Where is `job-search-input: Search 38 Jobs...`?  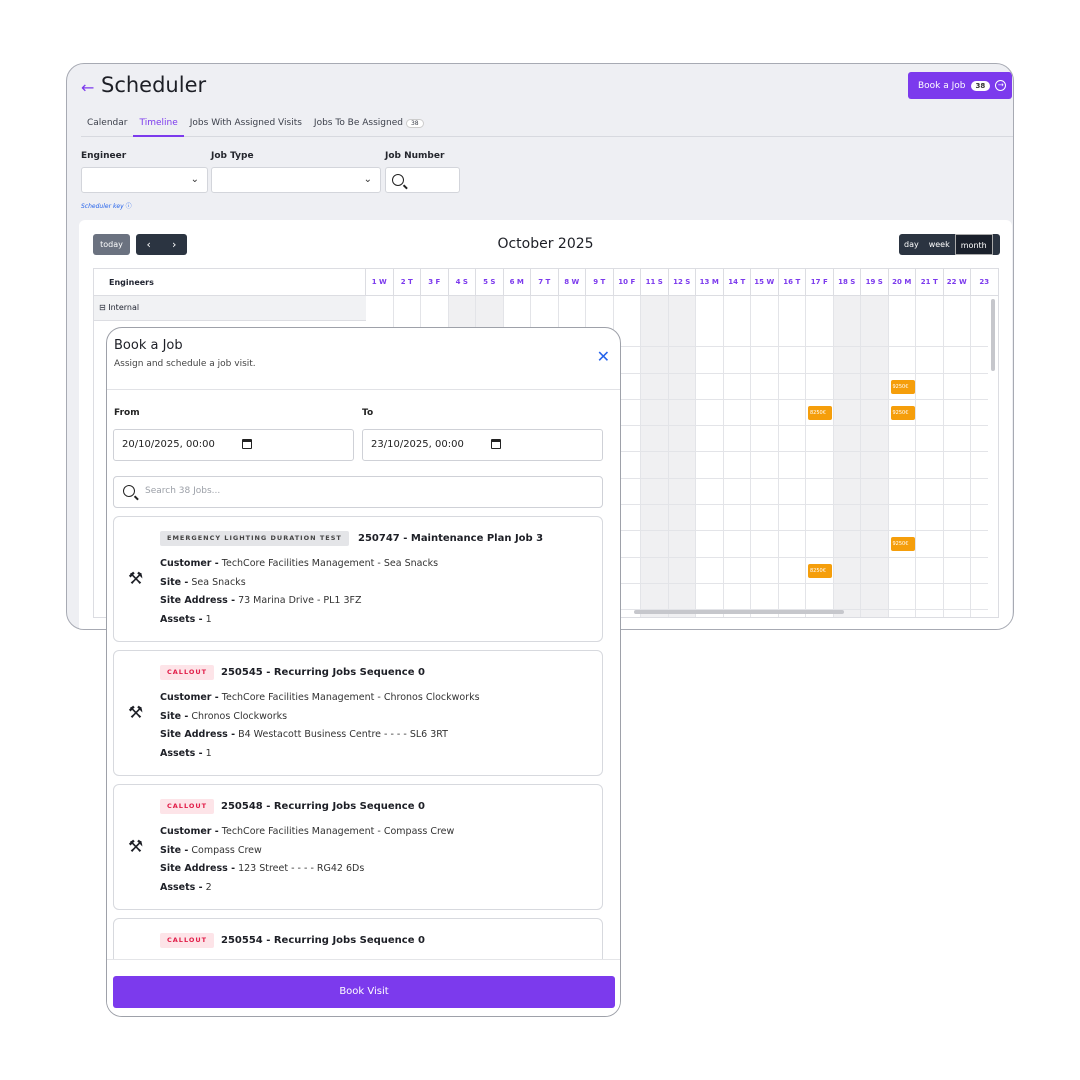 job-search-input: Search 38 Jobs... is located at coordinates (358, 492).